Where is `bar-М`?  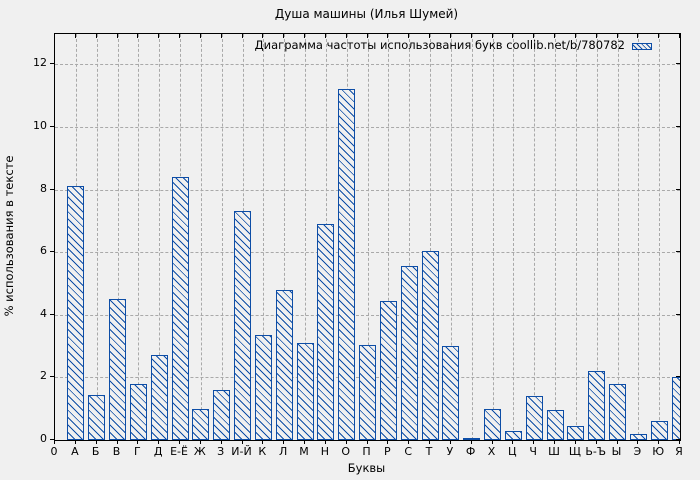
bar-М is located at coordinates (305, 391).